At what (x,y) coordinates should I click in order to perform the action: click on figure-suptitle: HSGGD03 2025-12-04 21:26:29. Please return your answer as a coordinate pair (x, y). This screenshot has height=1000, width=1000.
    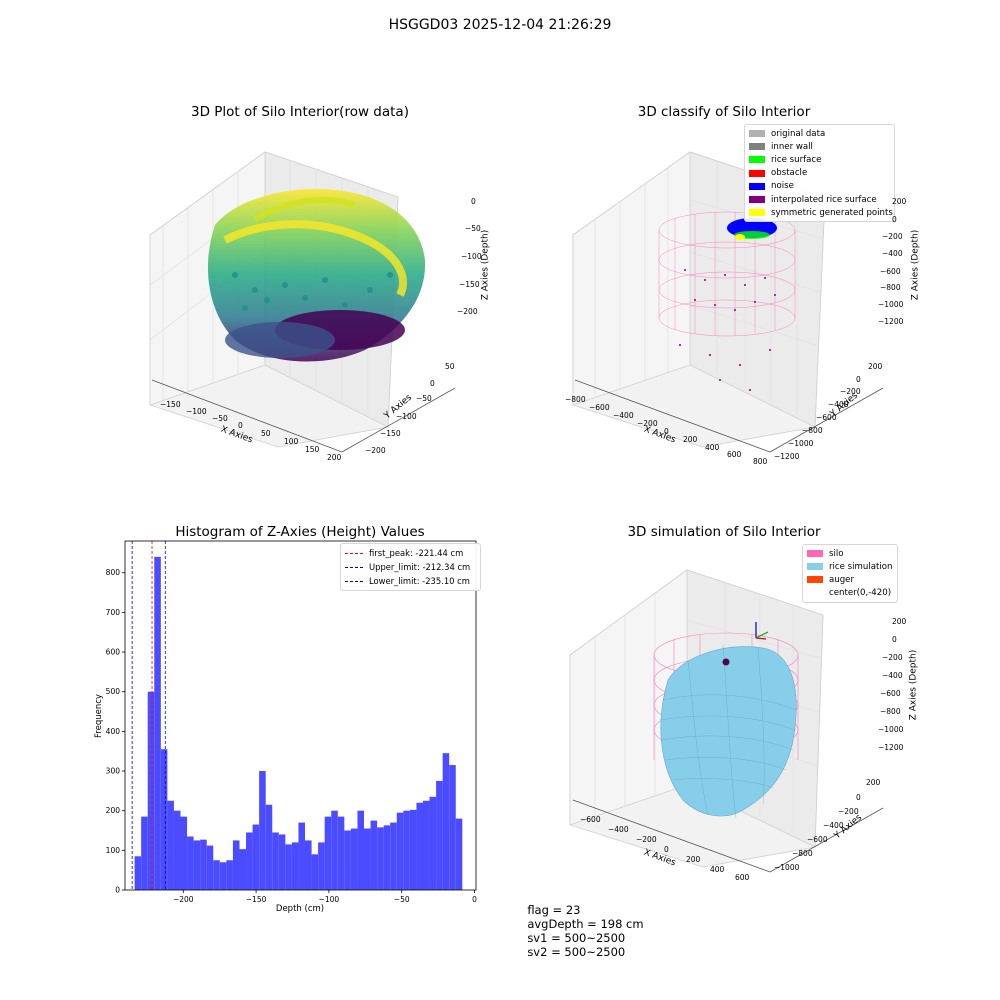
    Looking at the image, I should click on (500, 25).